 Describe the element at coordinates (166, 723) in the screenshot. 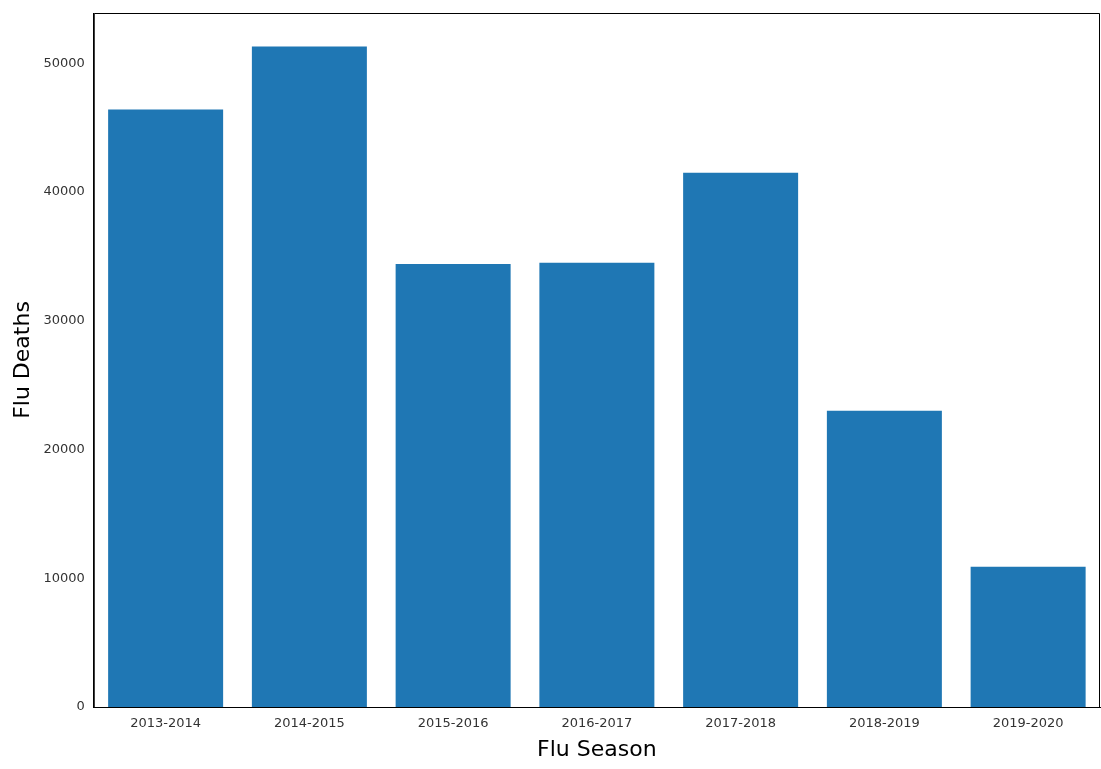

I see `x-tick-label: 2013-2014` at that location.